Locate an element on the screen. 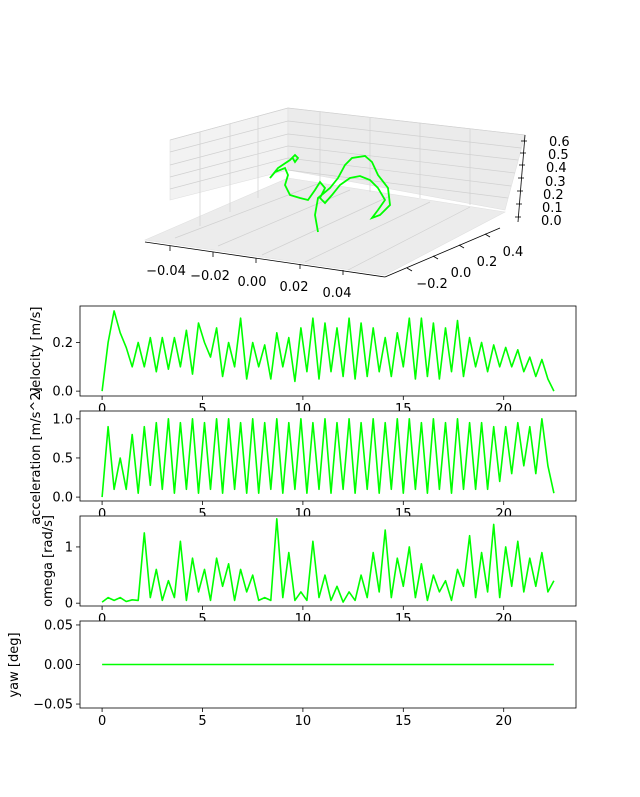 The height and width of the screenshot is (797, 640). z-ticks-3d is located at coordinates (521, 179).